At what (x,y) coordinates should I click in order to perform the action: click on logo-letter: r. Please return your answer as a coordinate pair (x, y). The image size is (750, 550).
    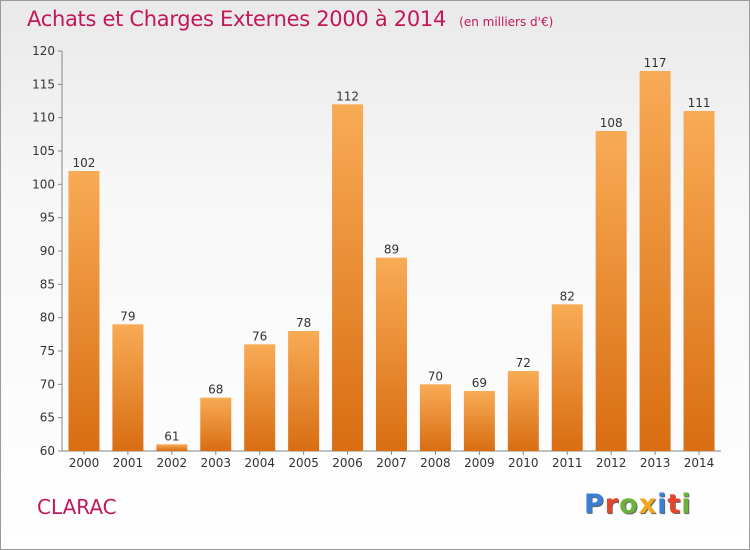
    Looking at the image, I should click on (612, 504).